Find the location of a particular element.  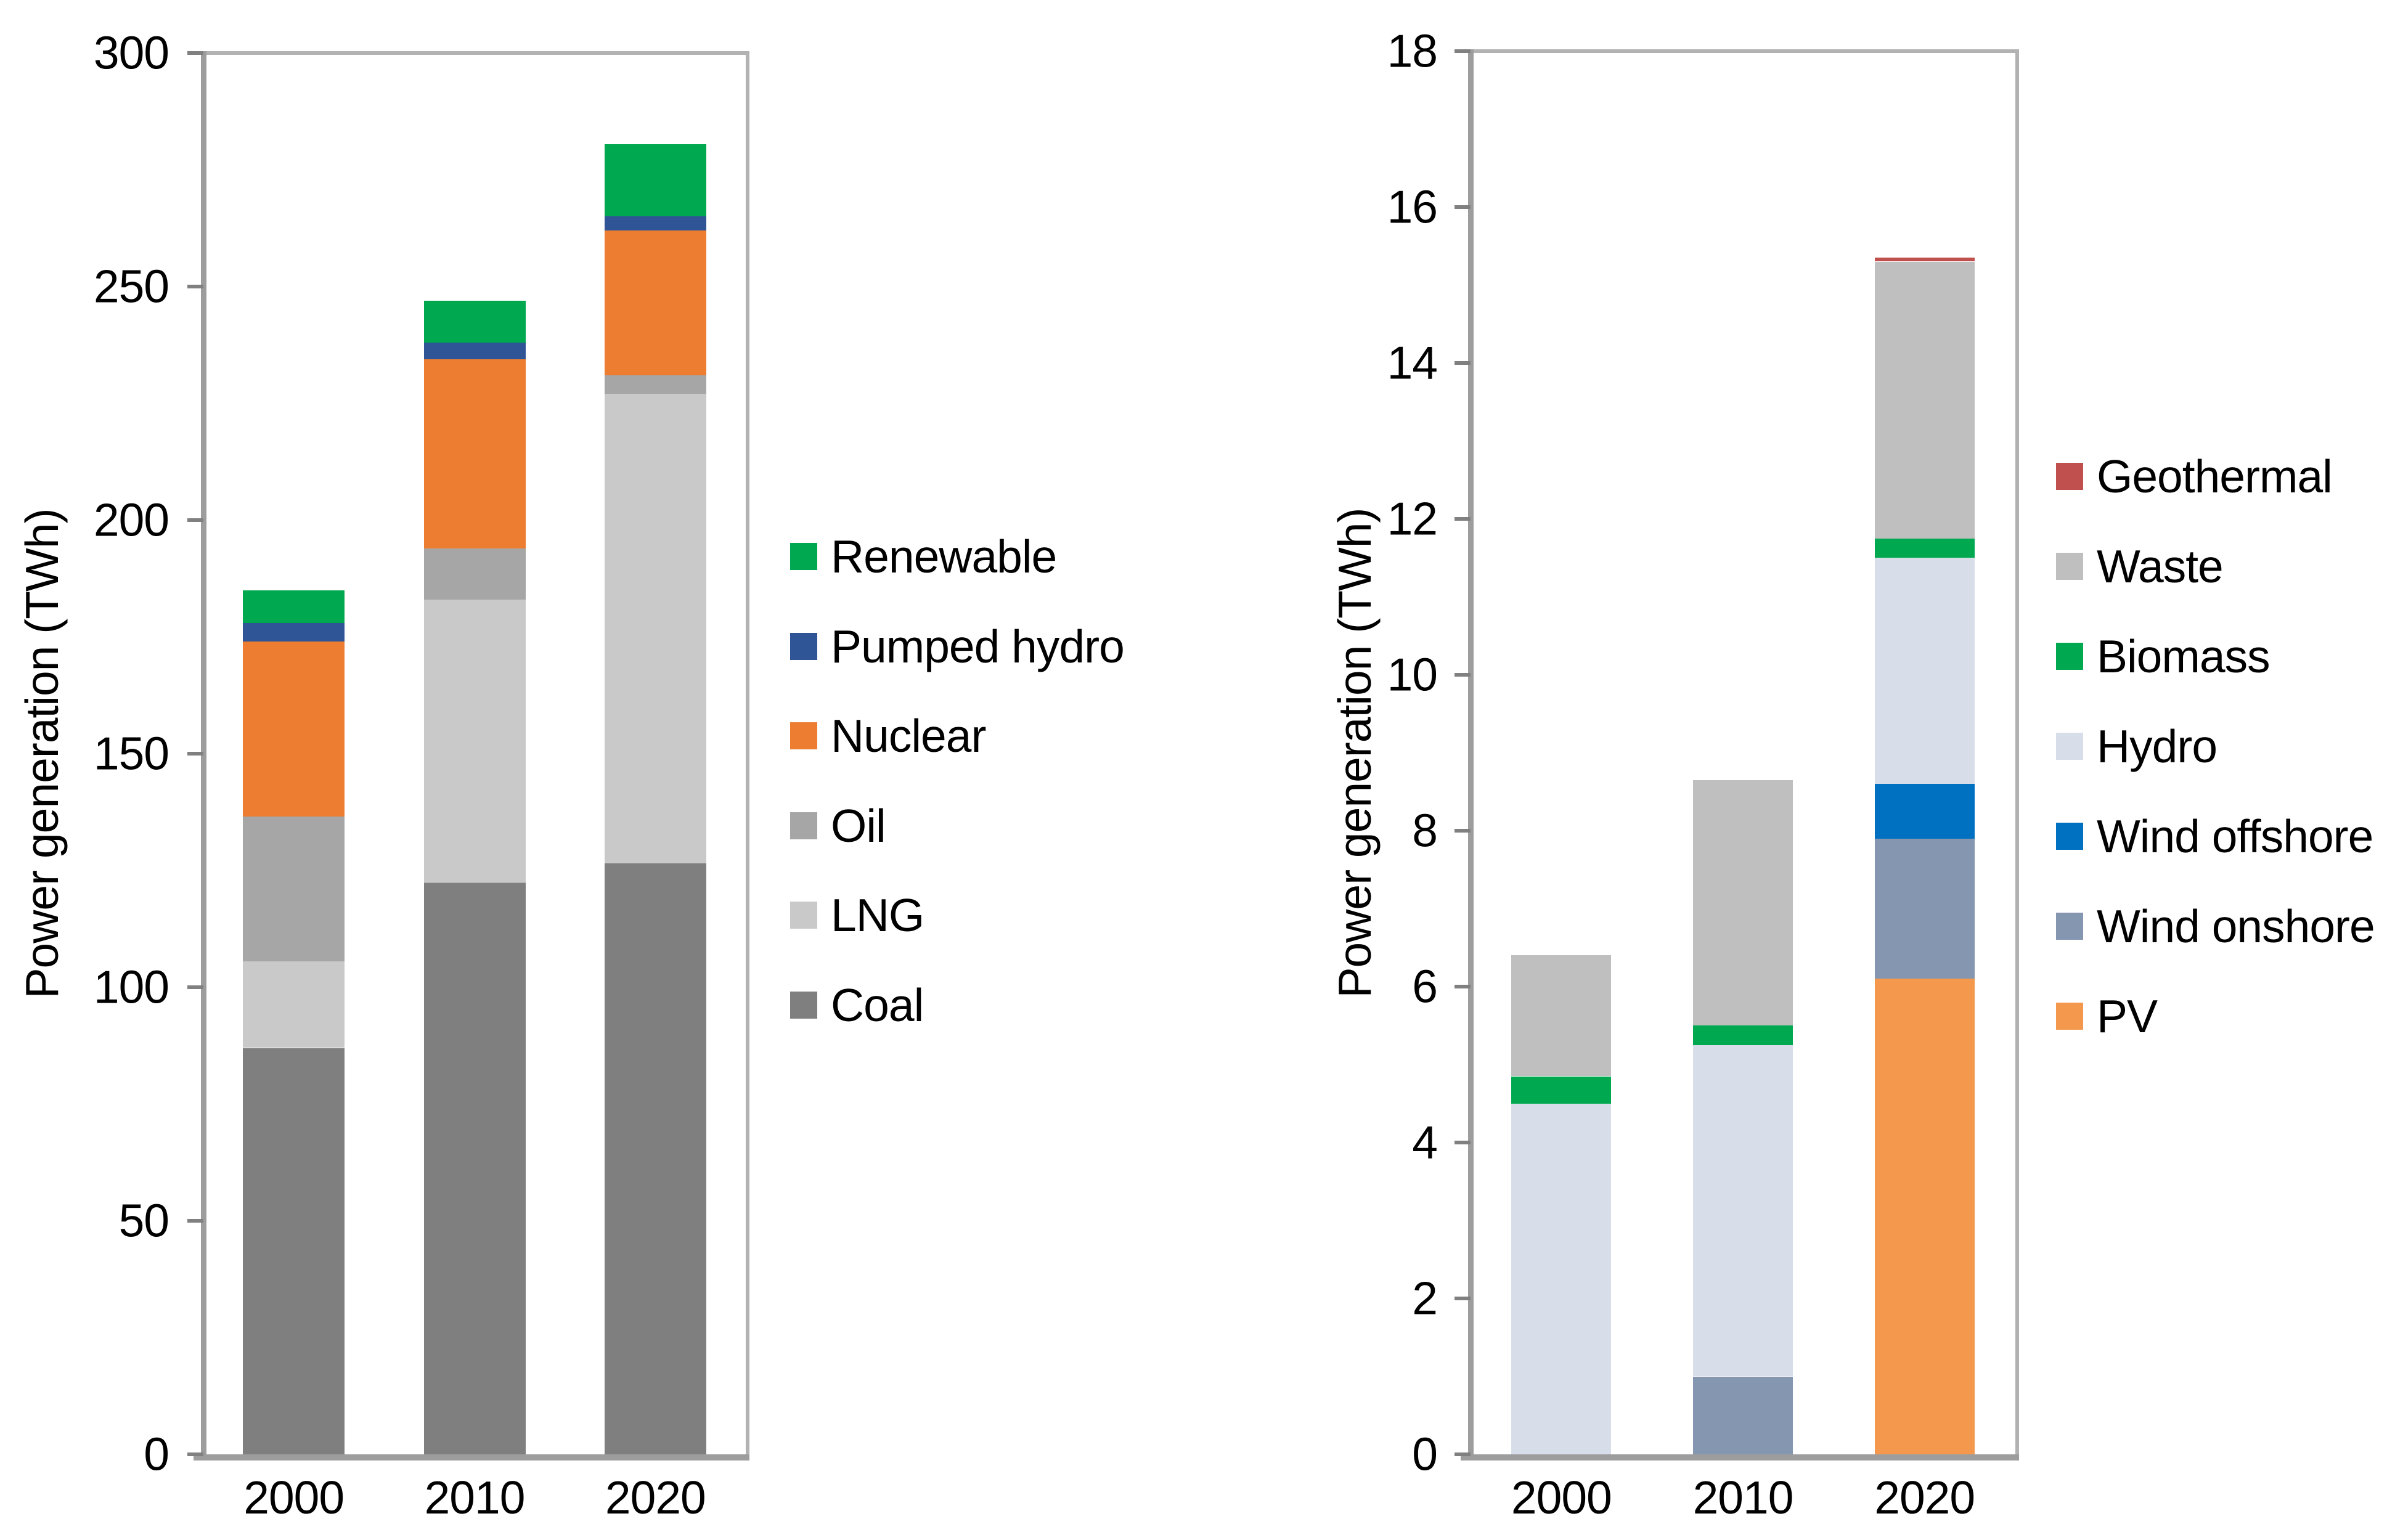

legend-label-renewable: Renewable is located at coordinates (944, 557).